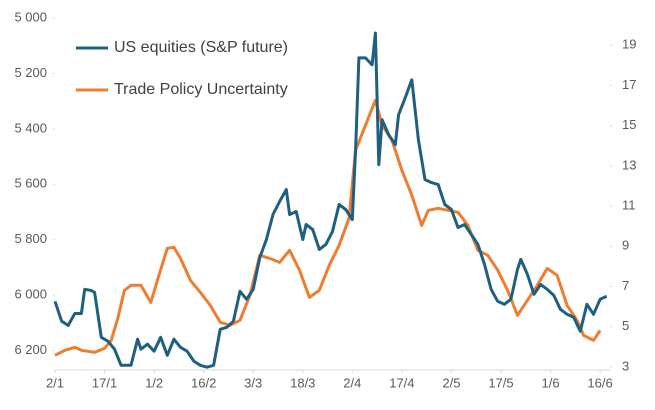 The image size is (655, 410). I want to click on y2-tick-label: 7, so click(625, 285).